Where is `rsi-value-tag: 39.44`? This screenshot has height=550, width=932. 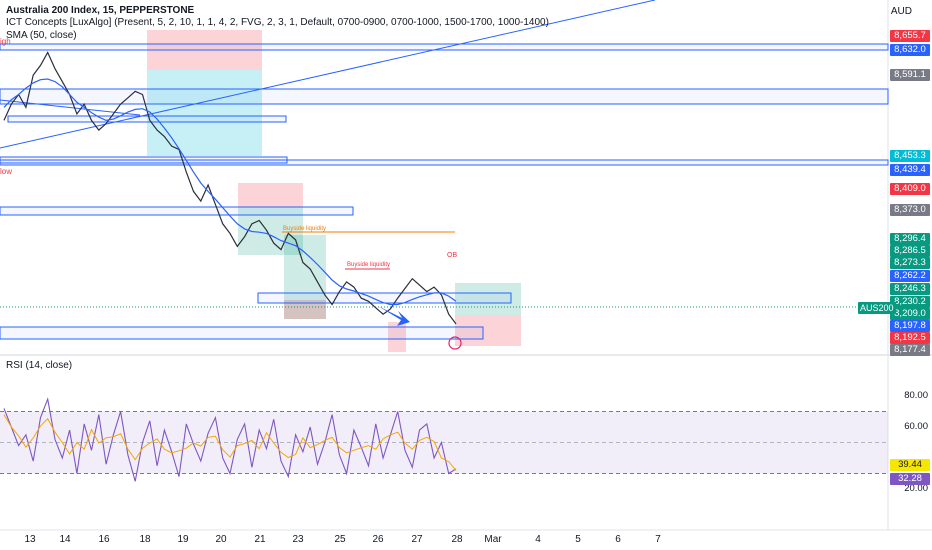 rsi-value-tag: 39.44 is located at coordinates (910, 465).